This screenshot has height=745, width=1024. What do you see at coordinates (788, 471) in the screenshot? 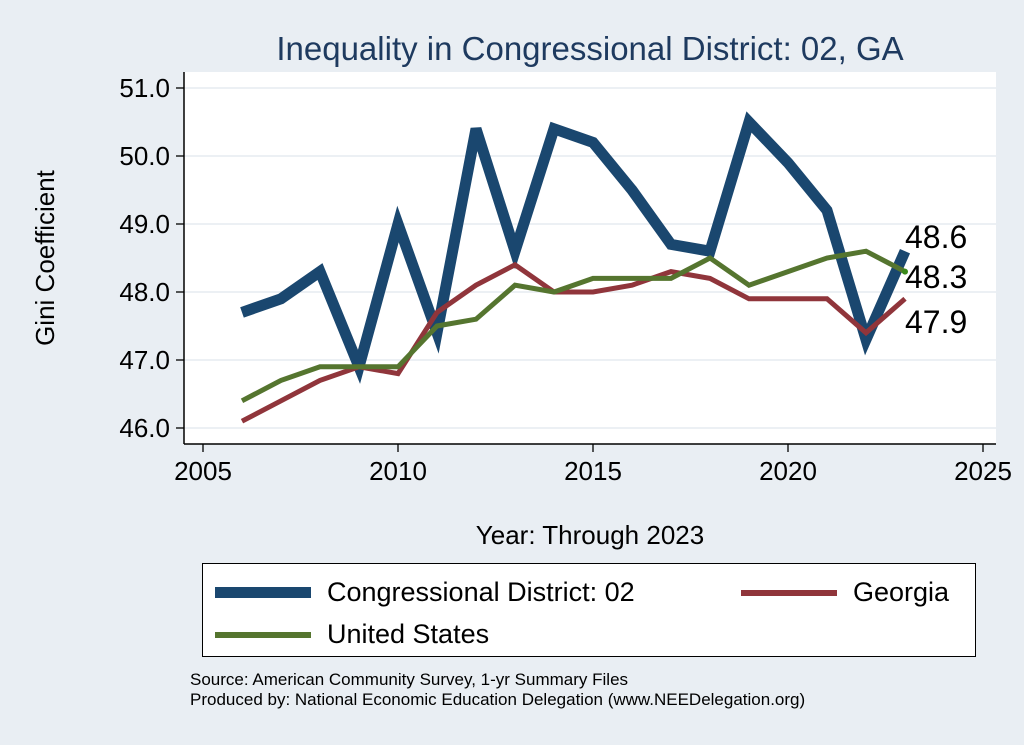
I see `x-tick-label: 2020` at bounding box center [788, 471].